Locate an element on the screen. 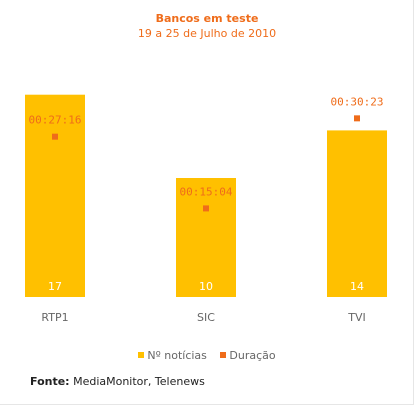  duration-point-tvi is located at coordinates (357, 118).